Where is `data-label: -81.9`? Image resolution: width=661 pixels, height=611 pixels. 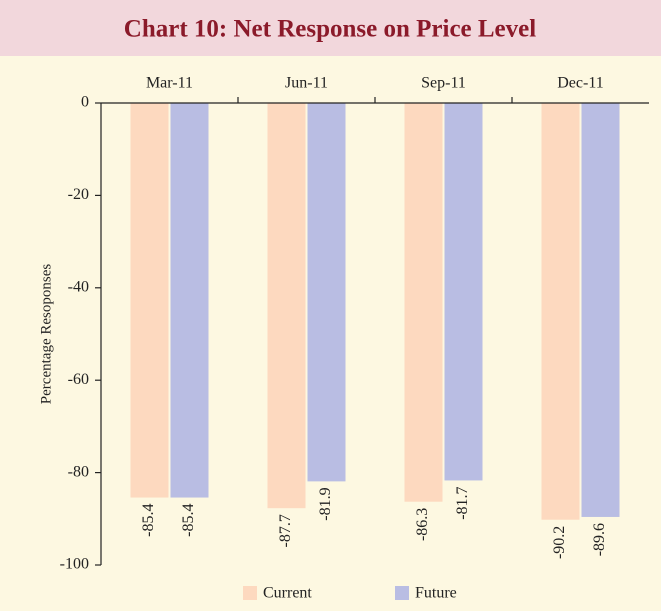
data-label: -81.9 is located at coordinates (325, 503).